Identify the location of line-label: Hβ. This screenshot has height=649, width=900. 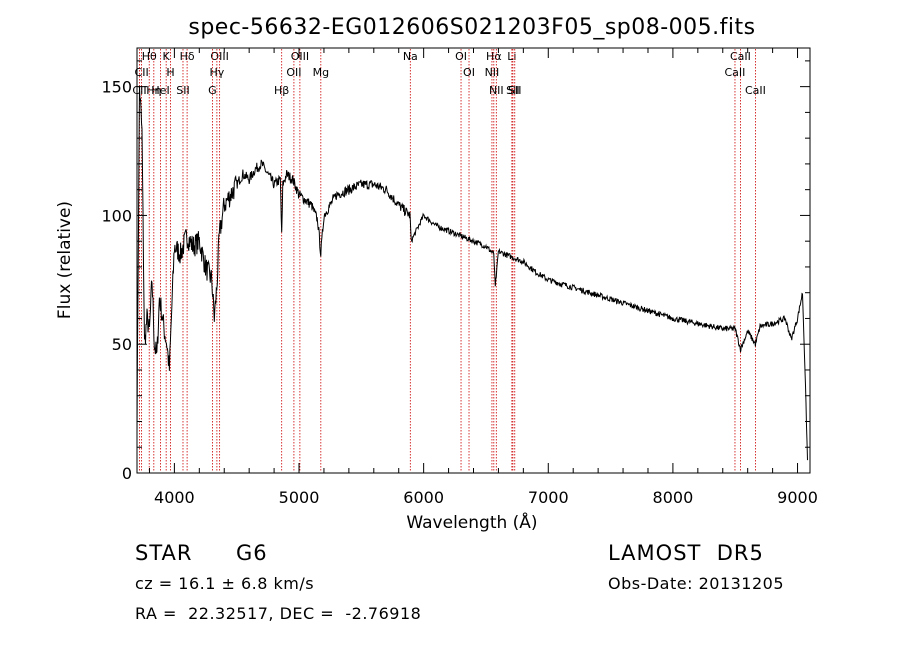
(281, 90).